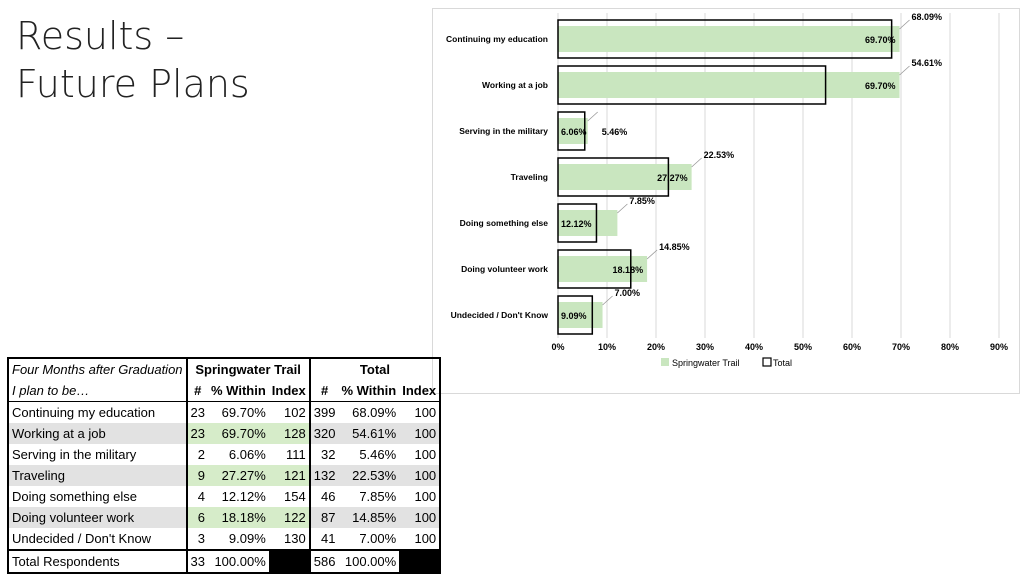 Image resolution: width=1024 pixels, height=576 pixels. What do you see at coordinates (324, 433) in the screenshot?
I see `total-count: 320` at bounding box center [324, 433].